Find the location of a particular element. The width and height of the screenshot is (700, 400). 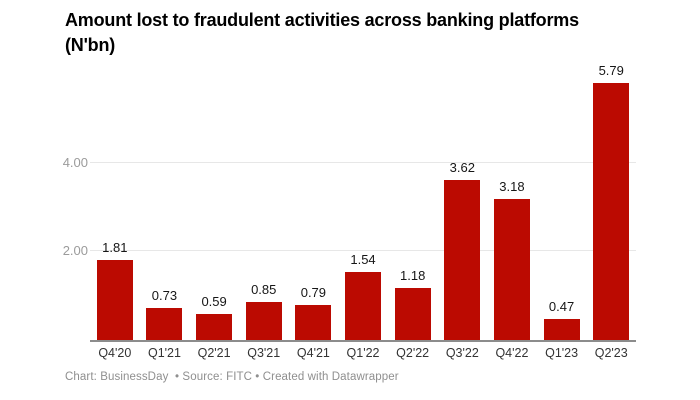

bar-slot: 3.18 is located at coordinates (512, 207).